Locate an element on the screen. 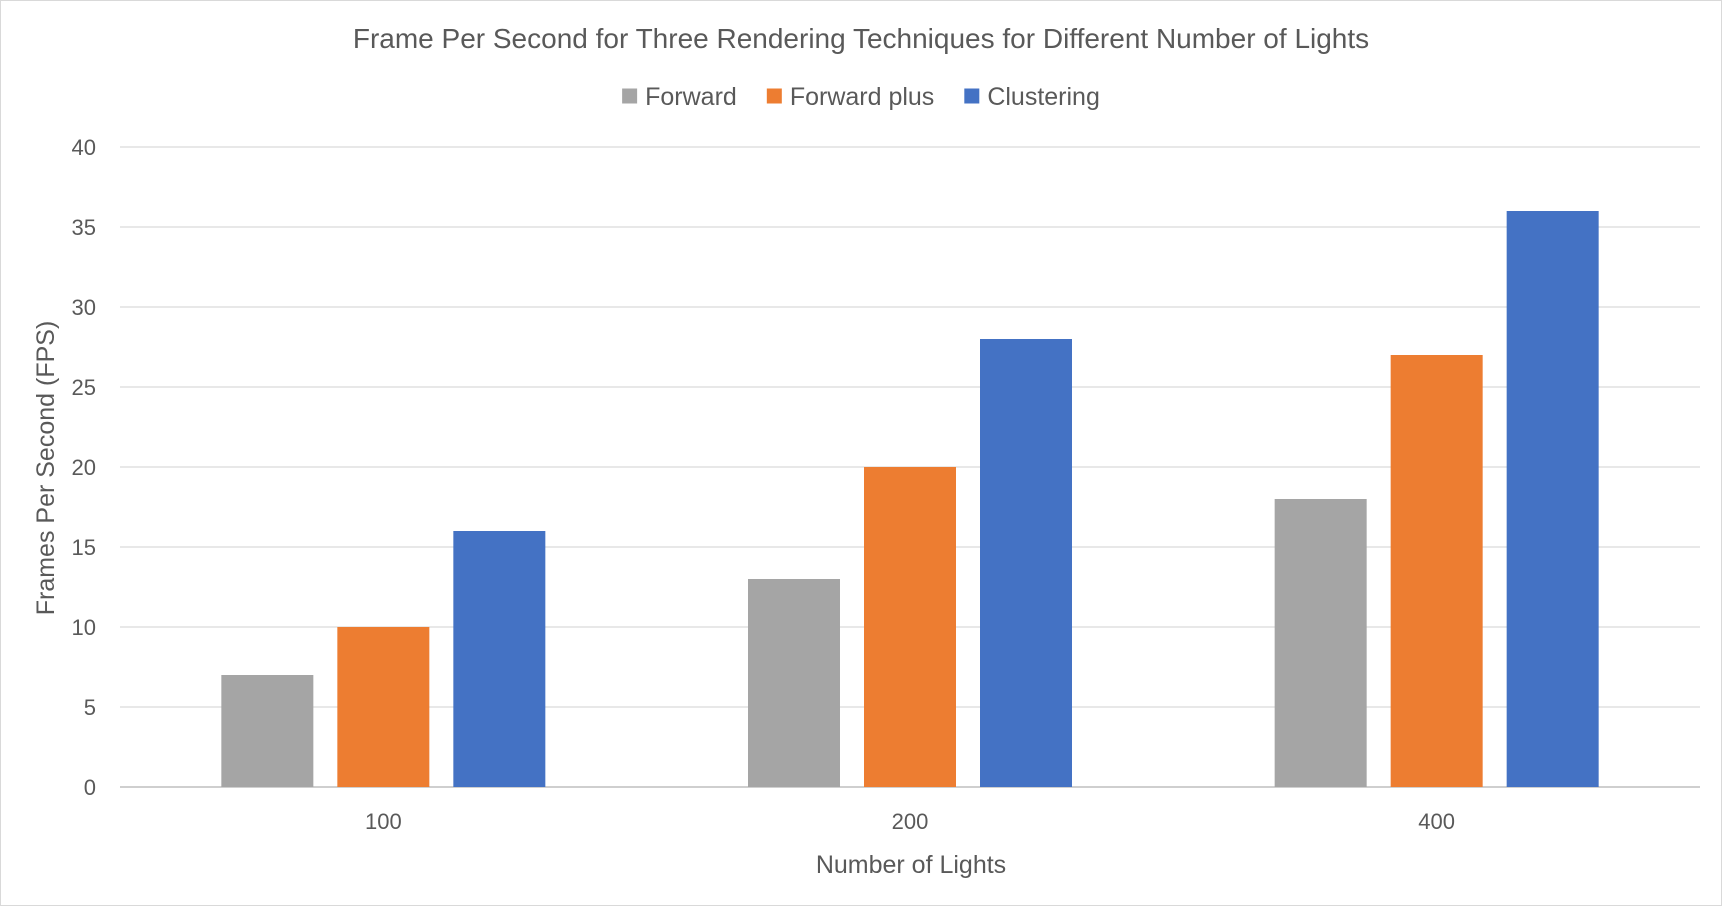  x-tick-label: 400 is located at coordinates (1436, 821).